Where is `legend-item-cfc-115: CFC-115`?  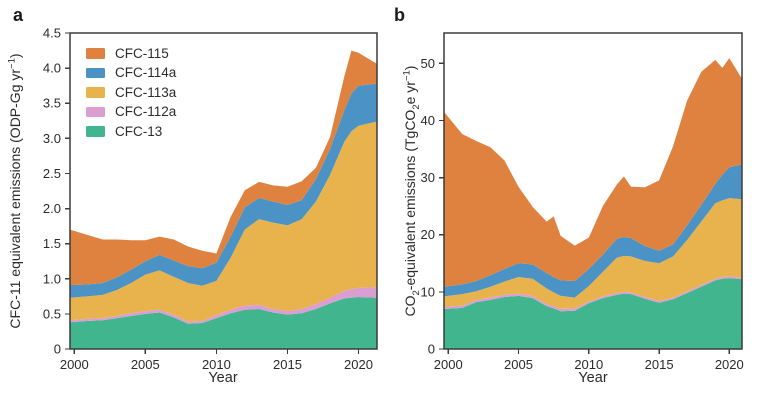 legend-item-cfc-115: CFC-115 is located at coordinates (131, 53).